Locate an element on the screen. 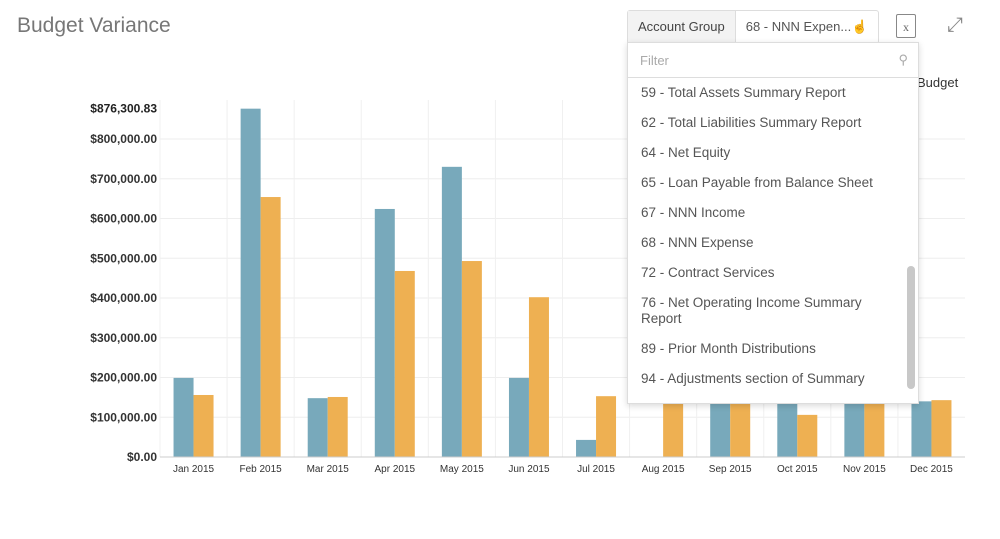  x-tick-label: Nov 2015 is located at coordinates (864, 469).